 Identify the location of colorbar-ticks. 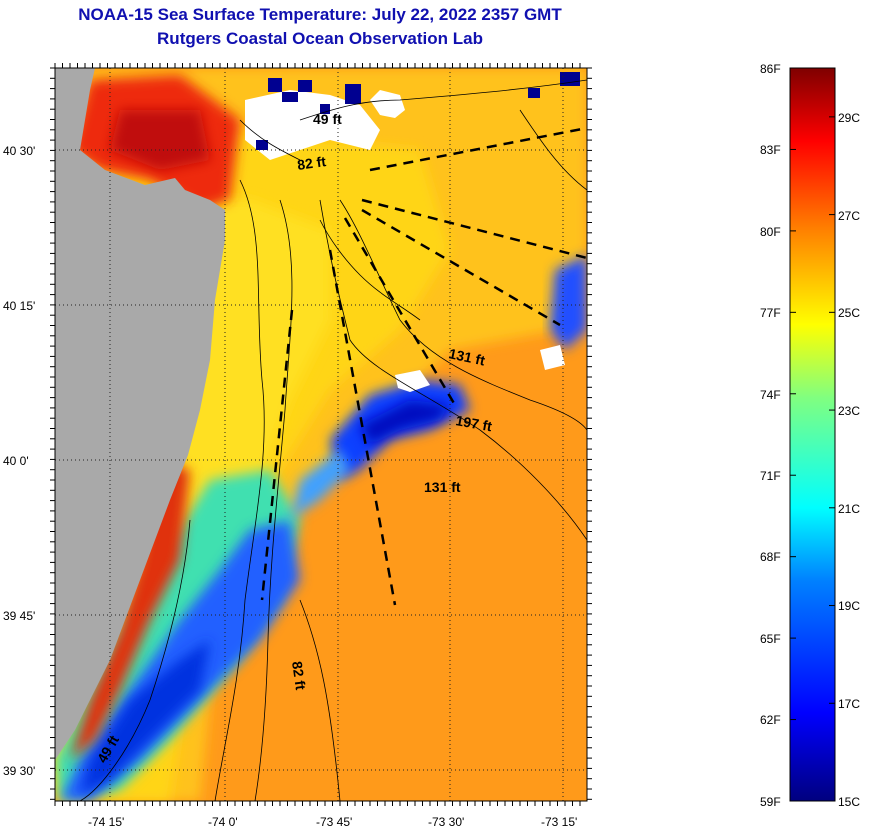
(812, 434).